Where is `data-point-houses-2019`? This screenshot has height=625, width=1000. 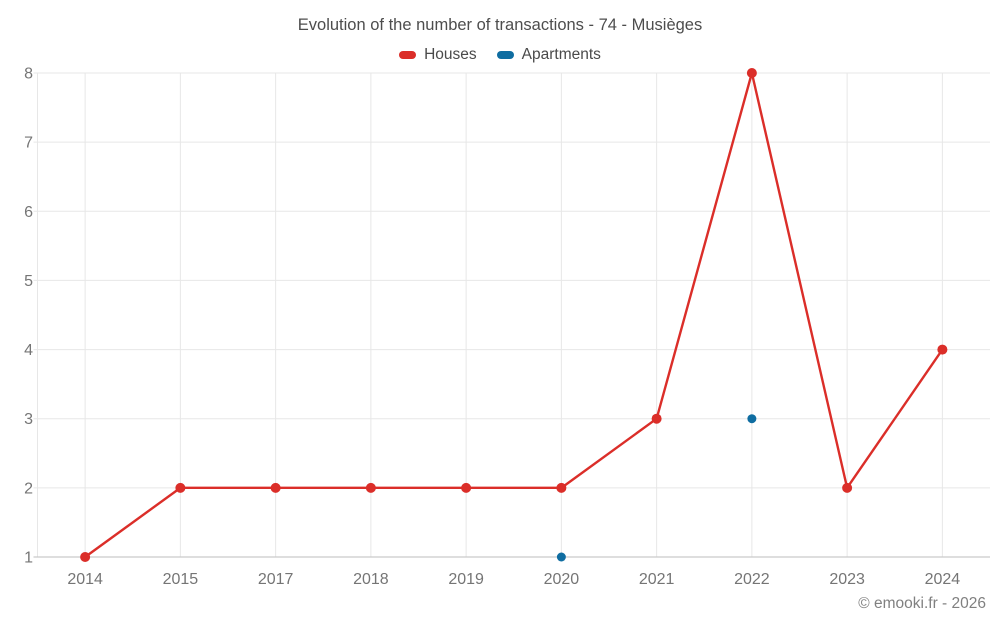
data-point-houses-2019 is located at coordinates (466, 487).